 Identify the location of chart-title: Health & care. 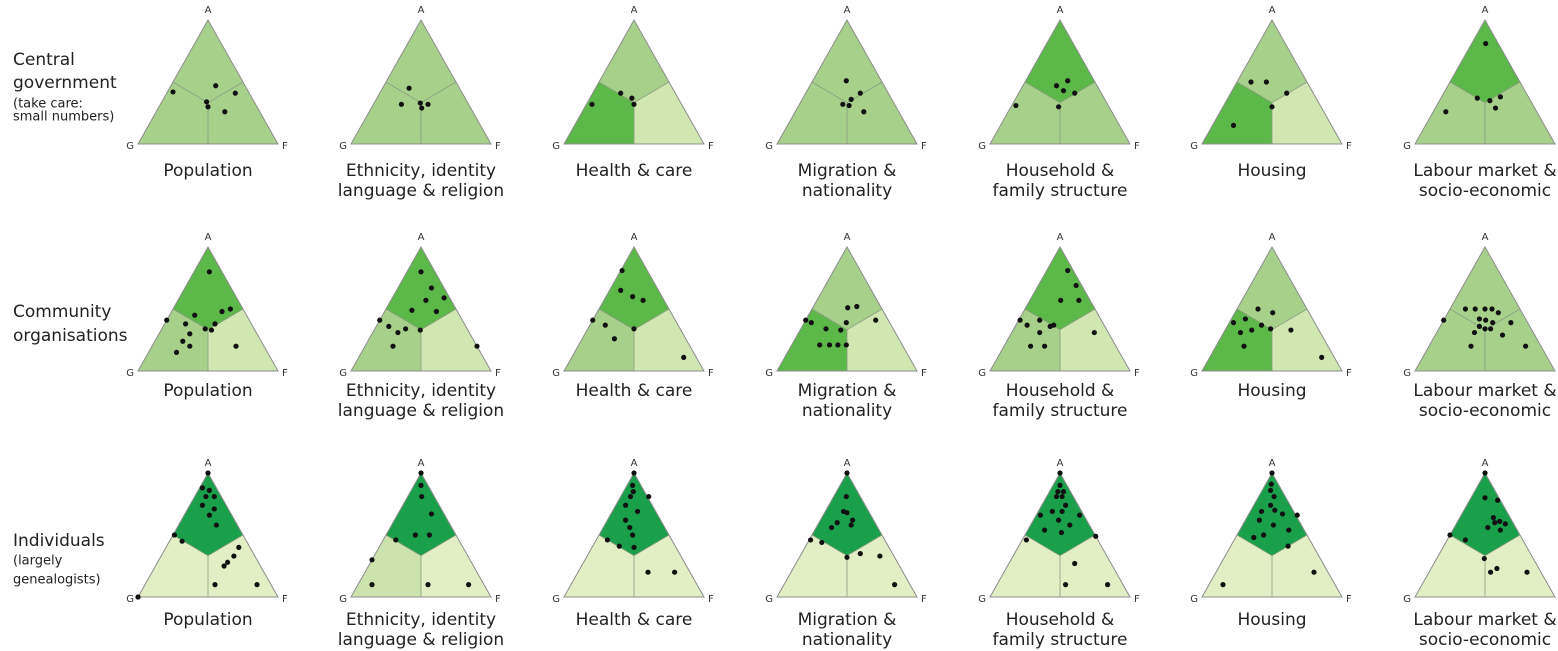
(634, 171).